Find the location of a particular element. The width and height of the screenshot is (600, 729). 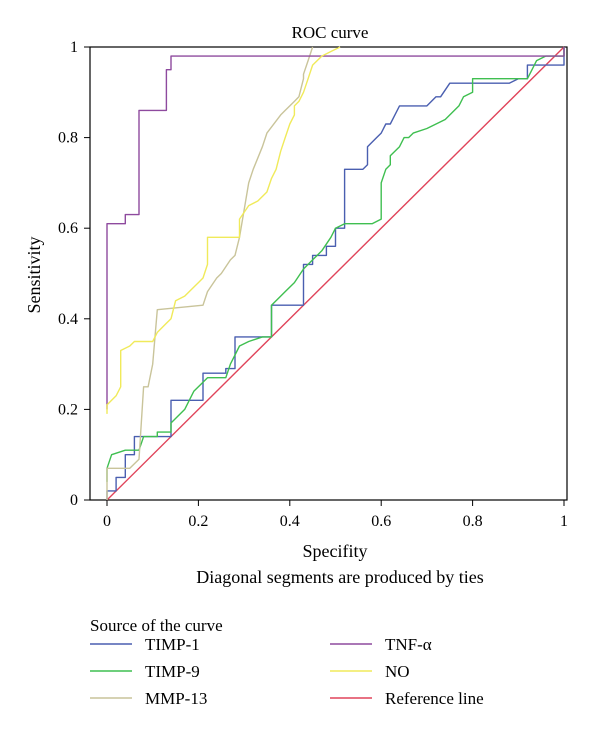

x-tick-label: 0 is located at coordinates (107, 521).